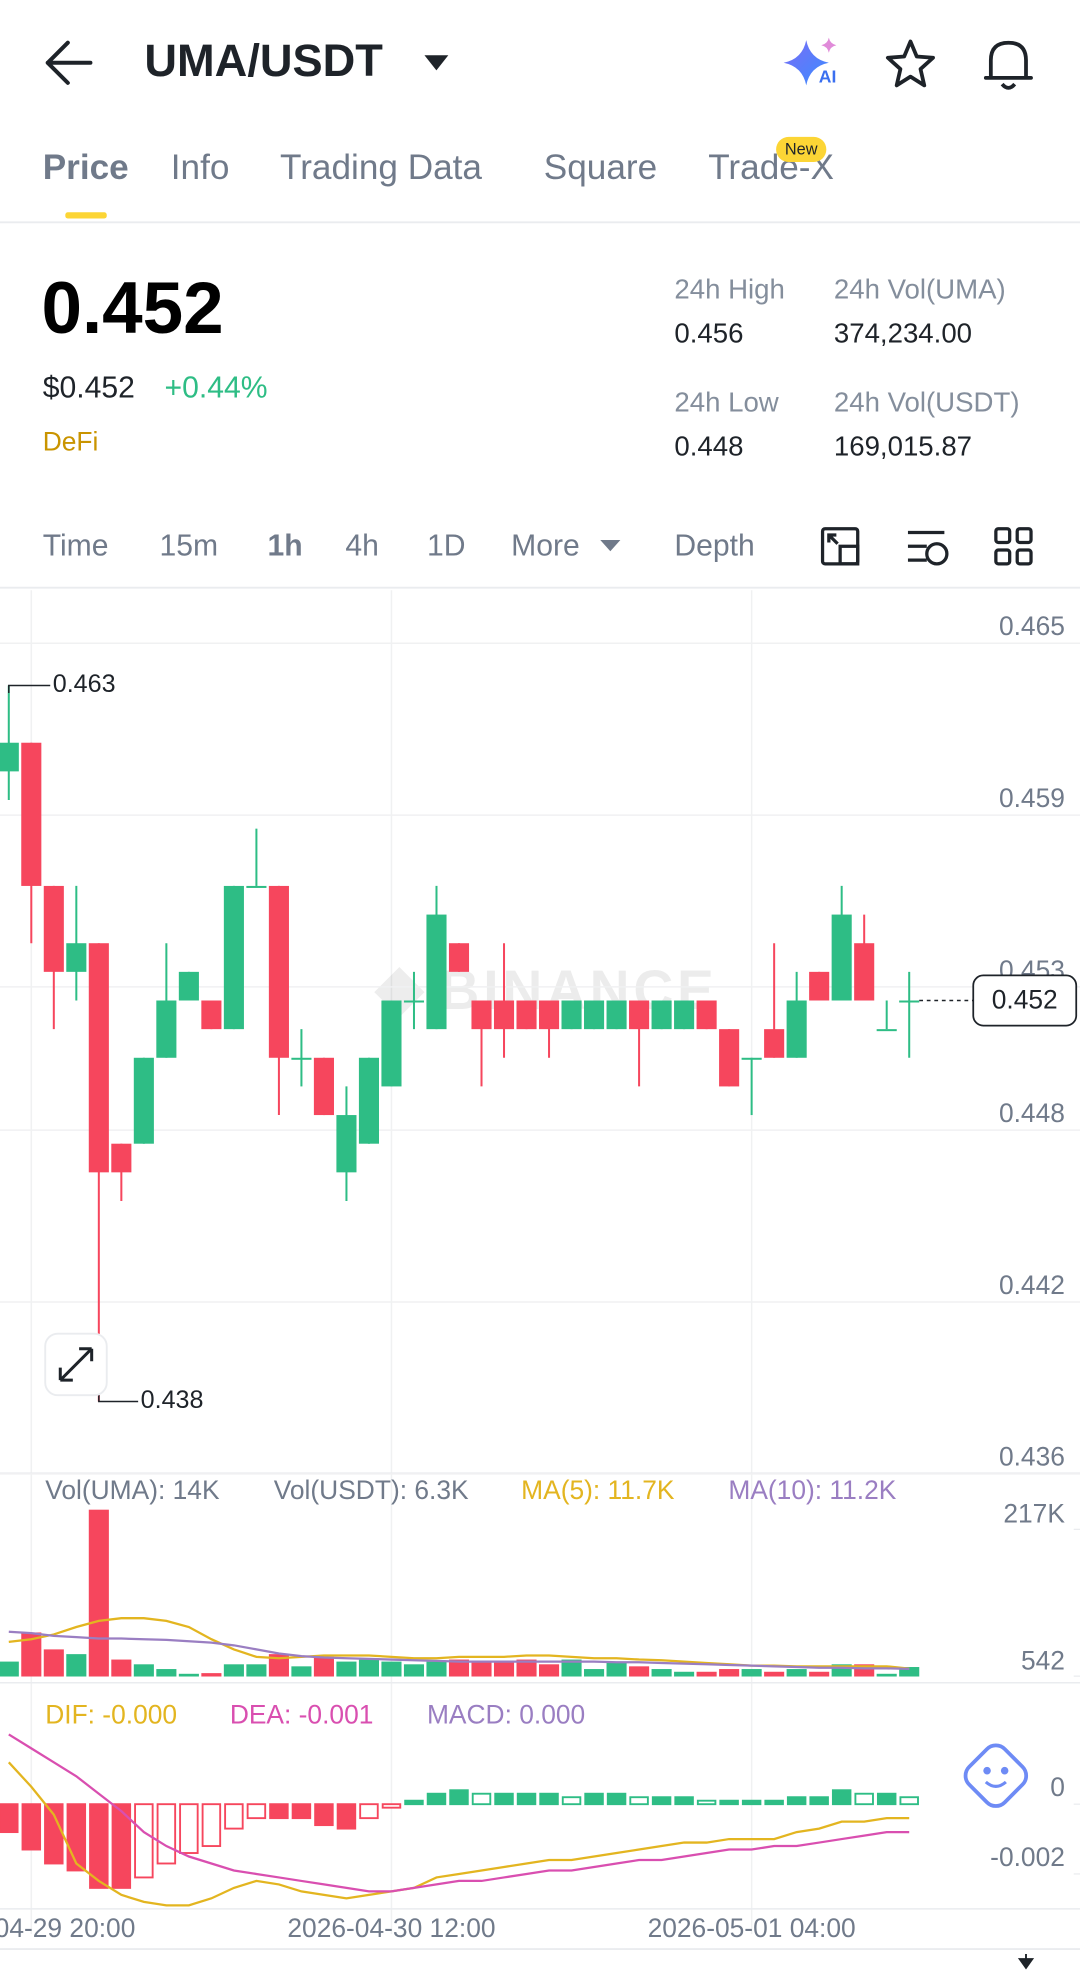  I want to click on high-marker-line, so click(29, 688).